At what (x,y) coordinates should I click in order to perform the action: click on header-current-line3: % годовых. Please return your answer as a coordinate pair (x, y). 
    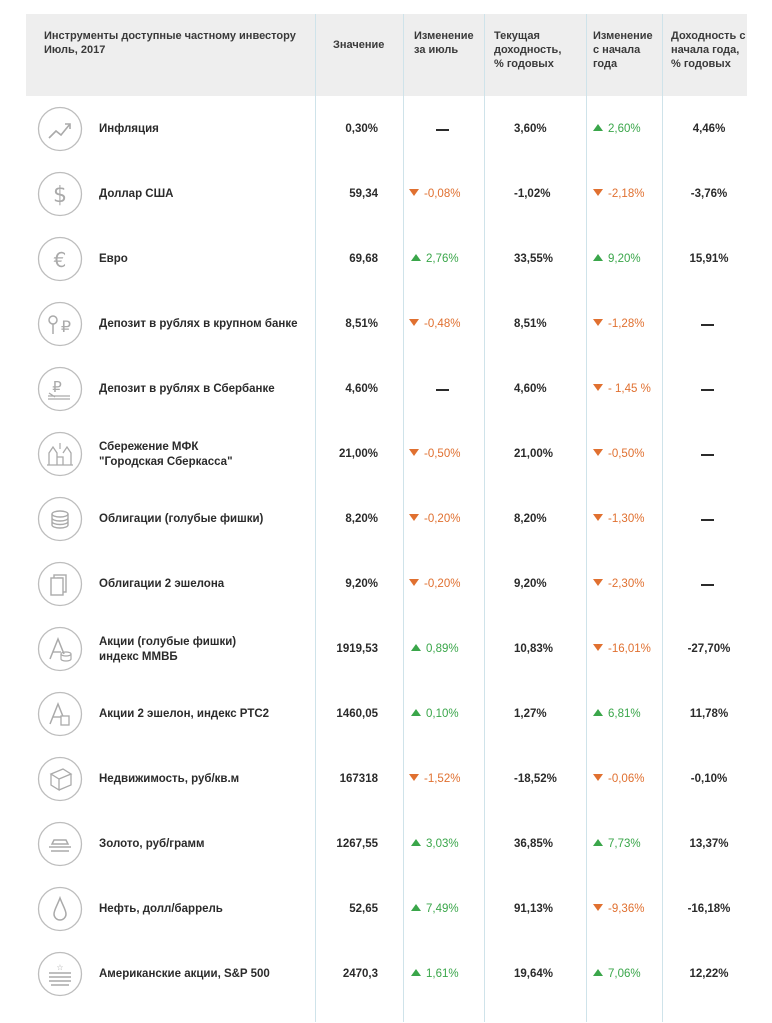
    Looking at the image, I should click on (524, 64).